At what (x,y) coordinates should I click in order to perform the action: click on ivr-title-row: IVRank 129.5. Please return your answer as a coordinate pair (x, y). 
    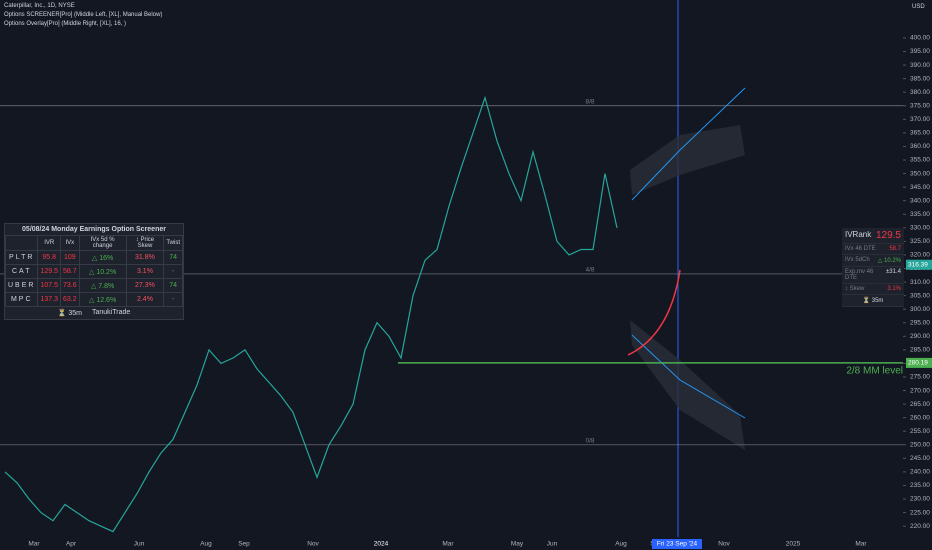
    Looking at the image, I should click on (873, 236).